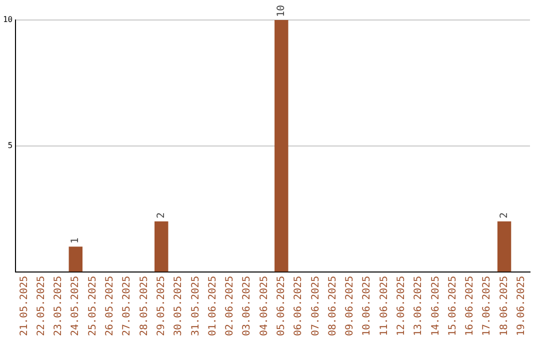  What do you see at coordinates (76, 241) in the screenshot?
I see `data-label: 1` at bounding box center [76, 241].